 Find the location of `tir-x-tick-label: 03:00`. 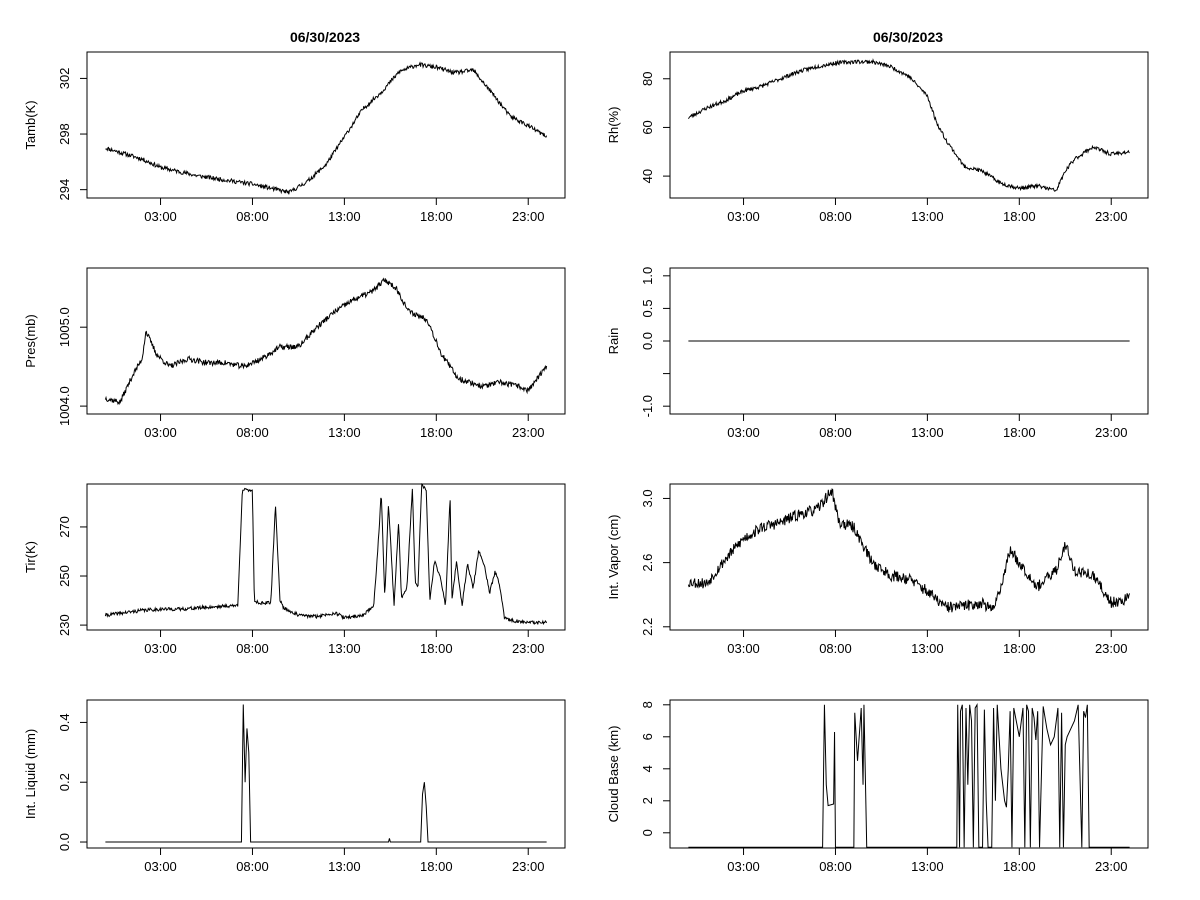

tir-x-tick-label: 03:00 is located at coordinates (160, 648).